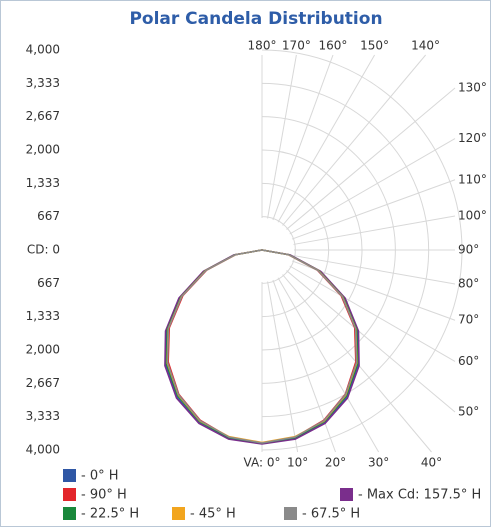 The width and height of the screenshot is (491, 527). I want to click on angle-tick-label: 160°, so click(333, 46).